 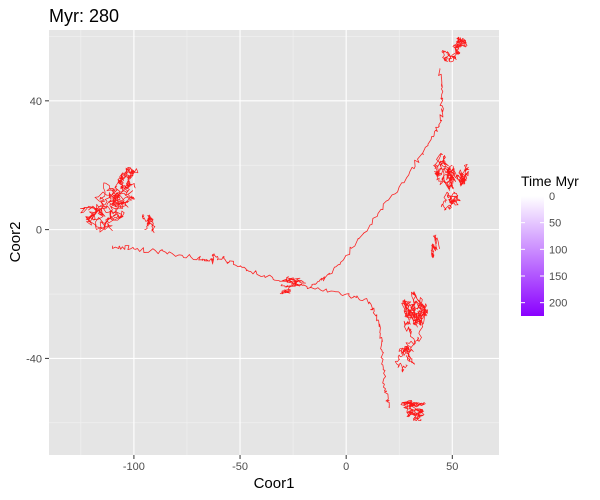 What do you see at coordinates (274, 483) in the screenshot?
I see `x-axis-title: Coor1` at bounding box center [274, 483].